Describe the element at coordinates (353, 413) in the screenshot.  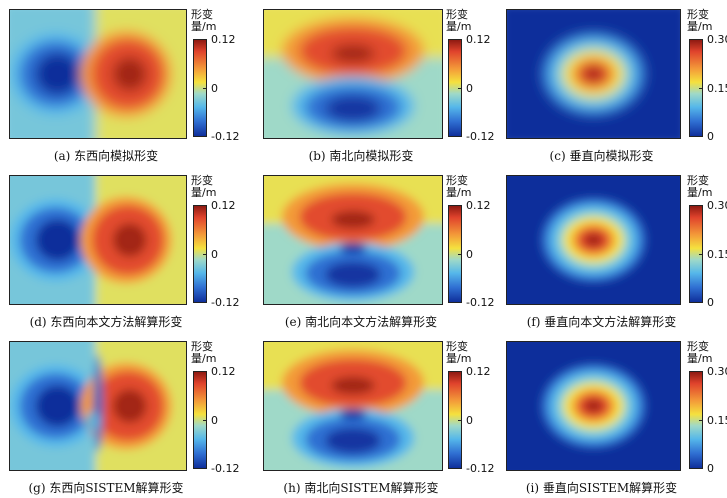
I see `artifact-gap` at that location.